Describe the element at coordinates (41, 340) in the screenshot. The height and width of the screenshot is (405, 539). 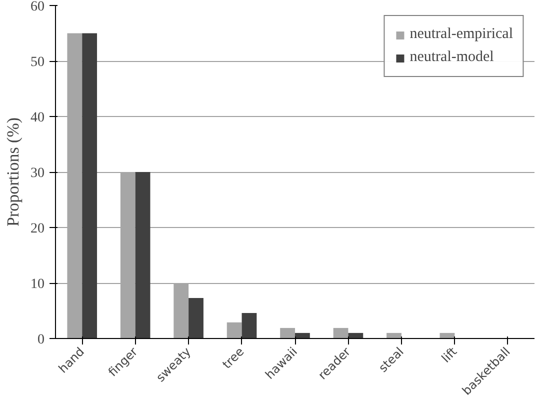
I see `y-tick-label: 0` at that location.